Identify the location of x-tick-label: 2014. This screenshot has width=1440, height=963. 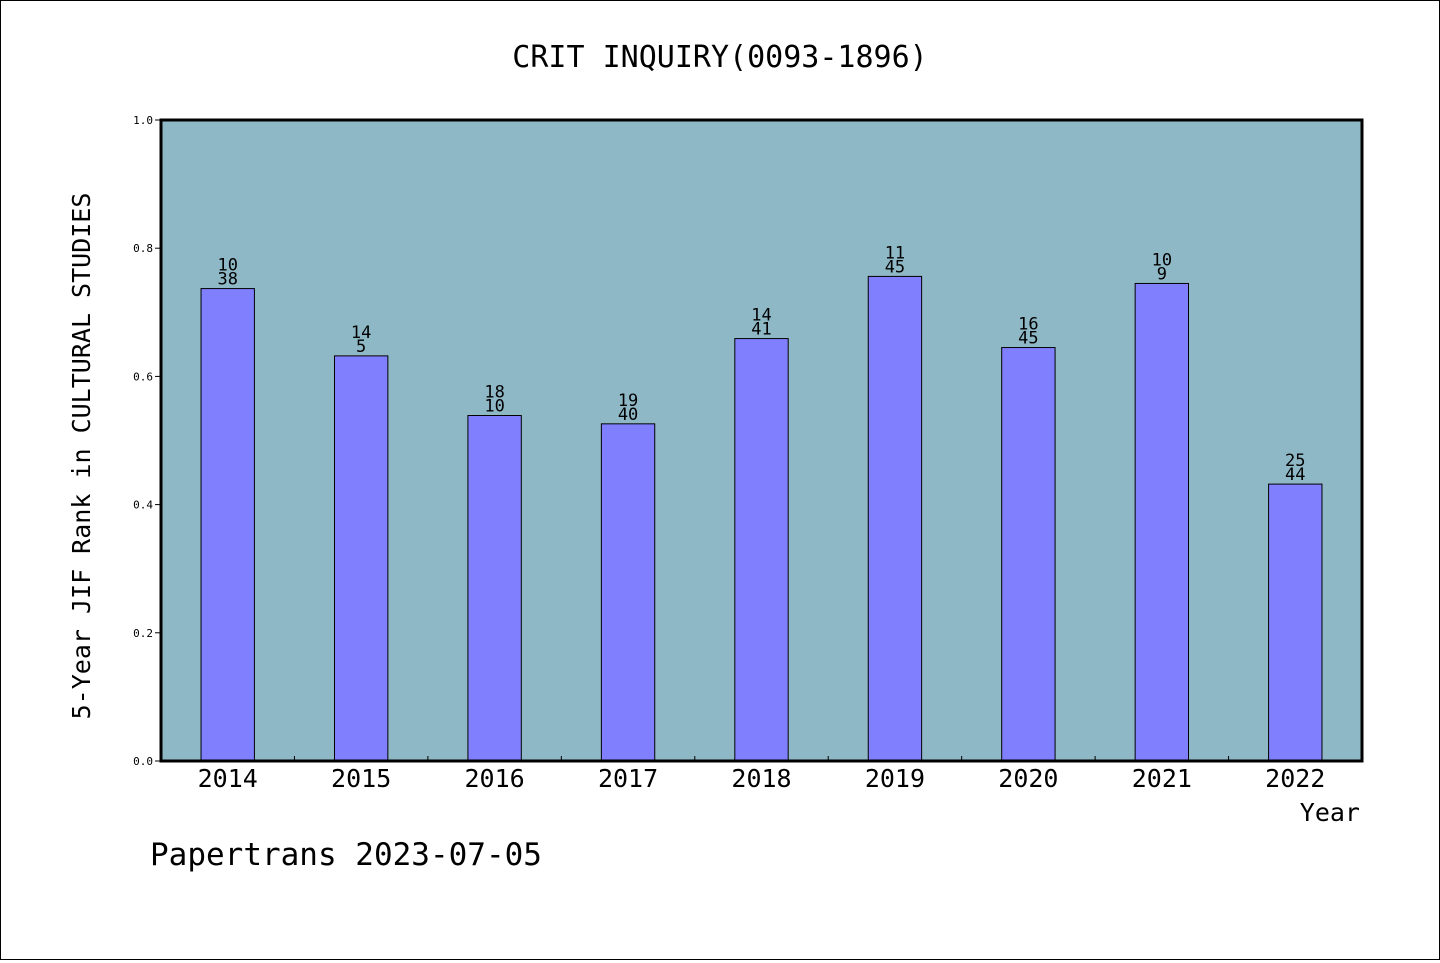
(228, 778).